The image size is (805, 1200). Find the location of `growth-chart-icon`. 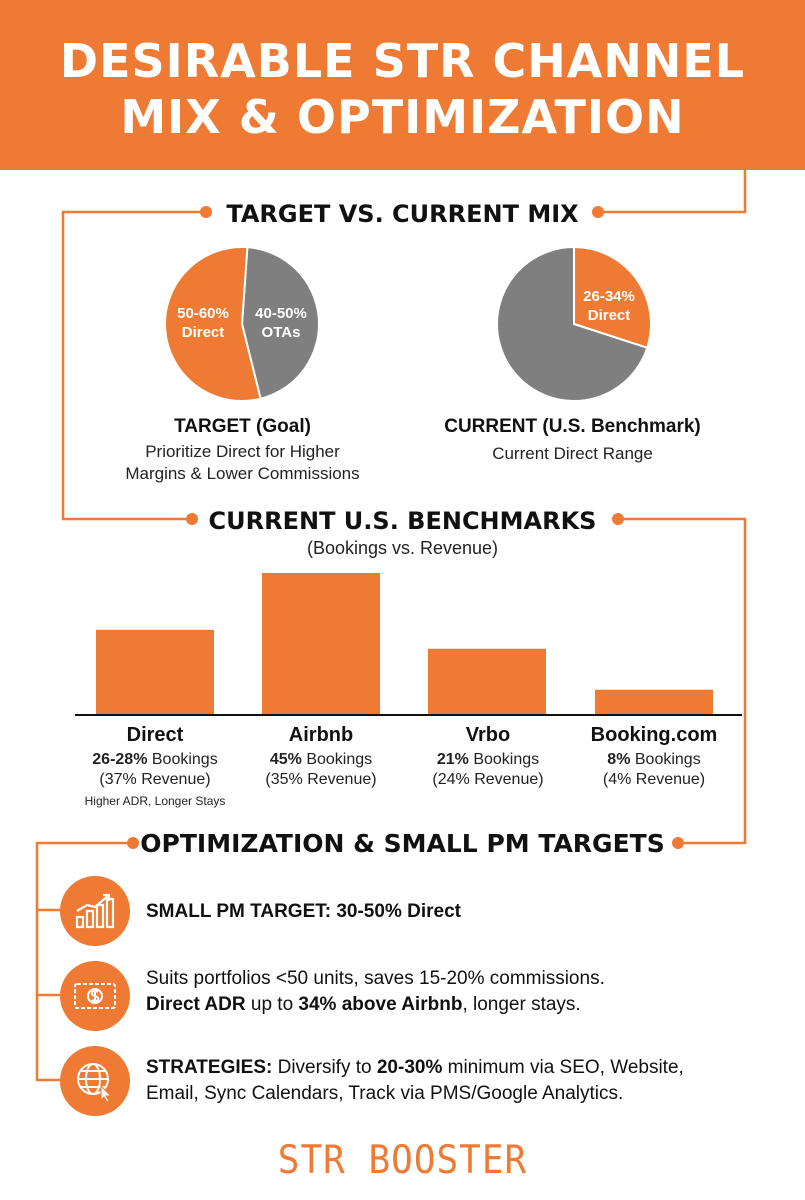

growth-chart-icon is located at coordinates (95, 911).